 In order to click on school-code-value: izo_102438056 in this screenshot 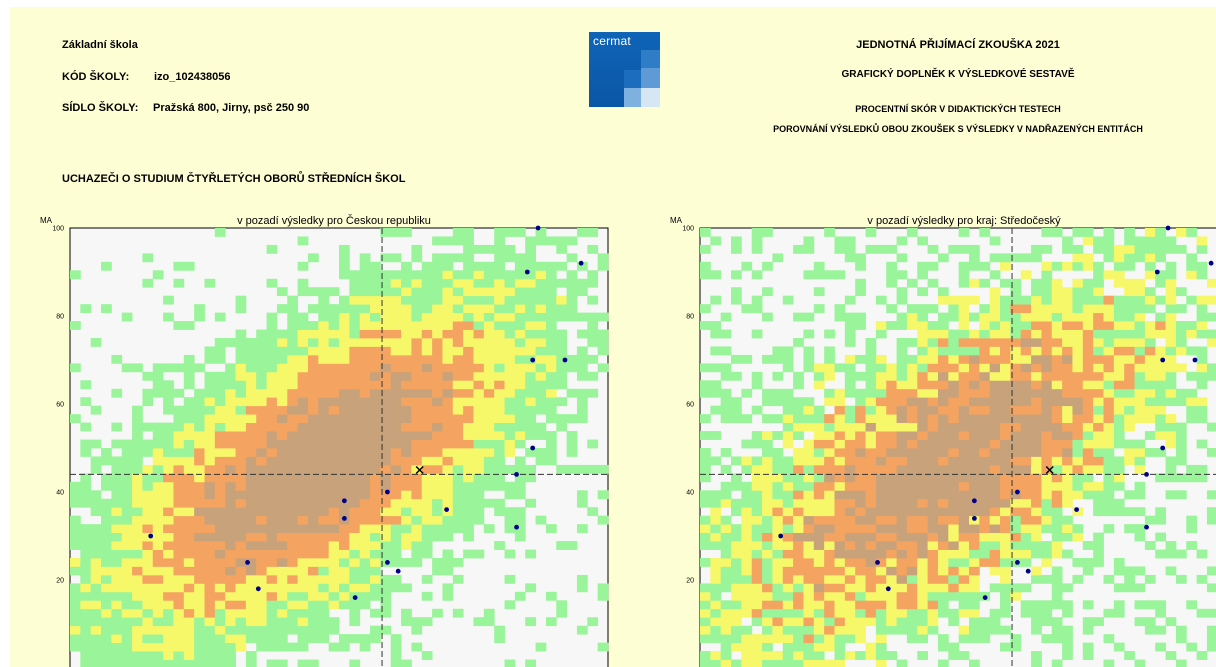, I will do `click(192, 77)`.